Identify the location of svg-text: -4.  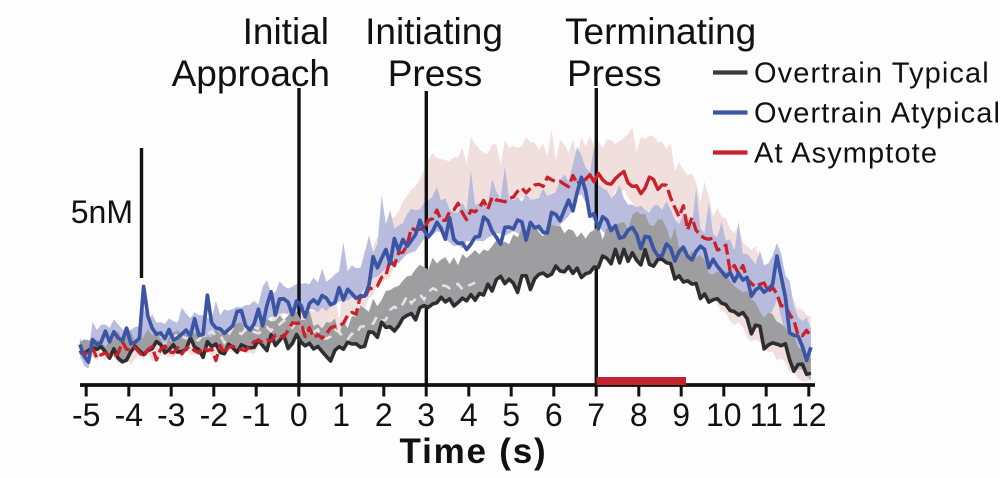
(129, 415).